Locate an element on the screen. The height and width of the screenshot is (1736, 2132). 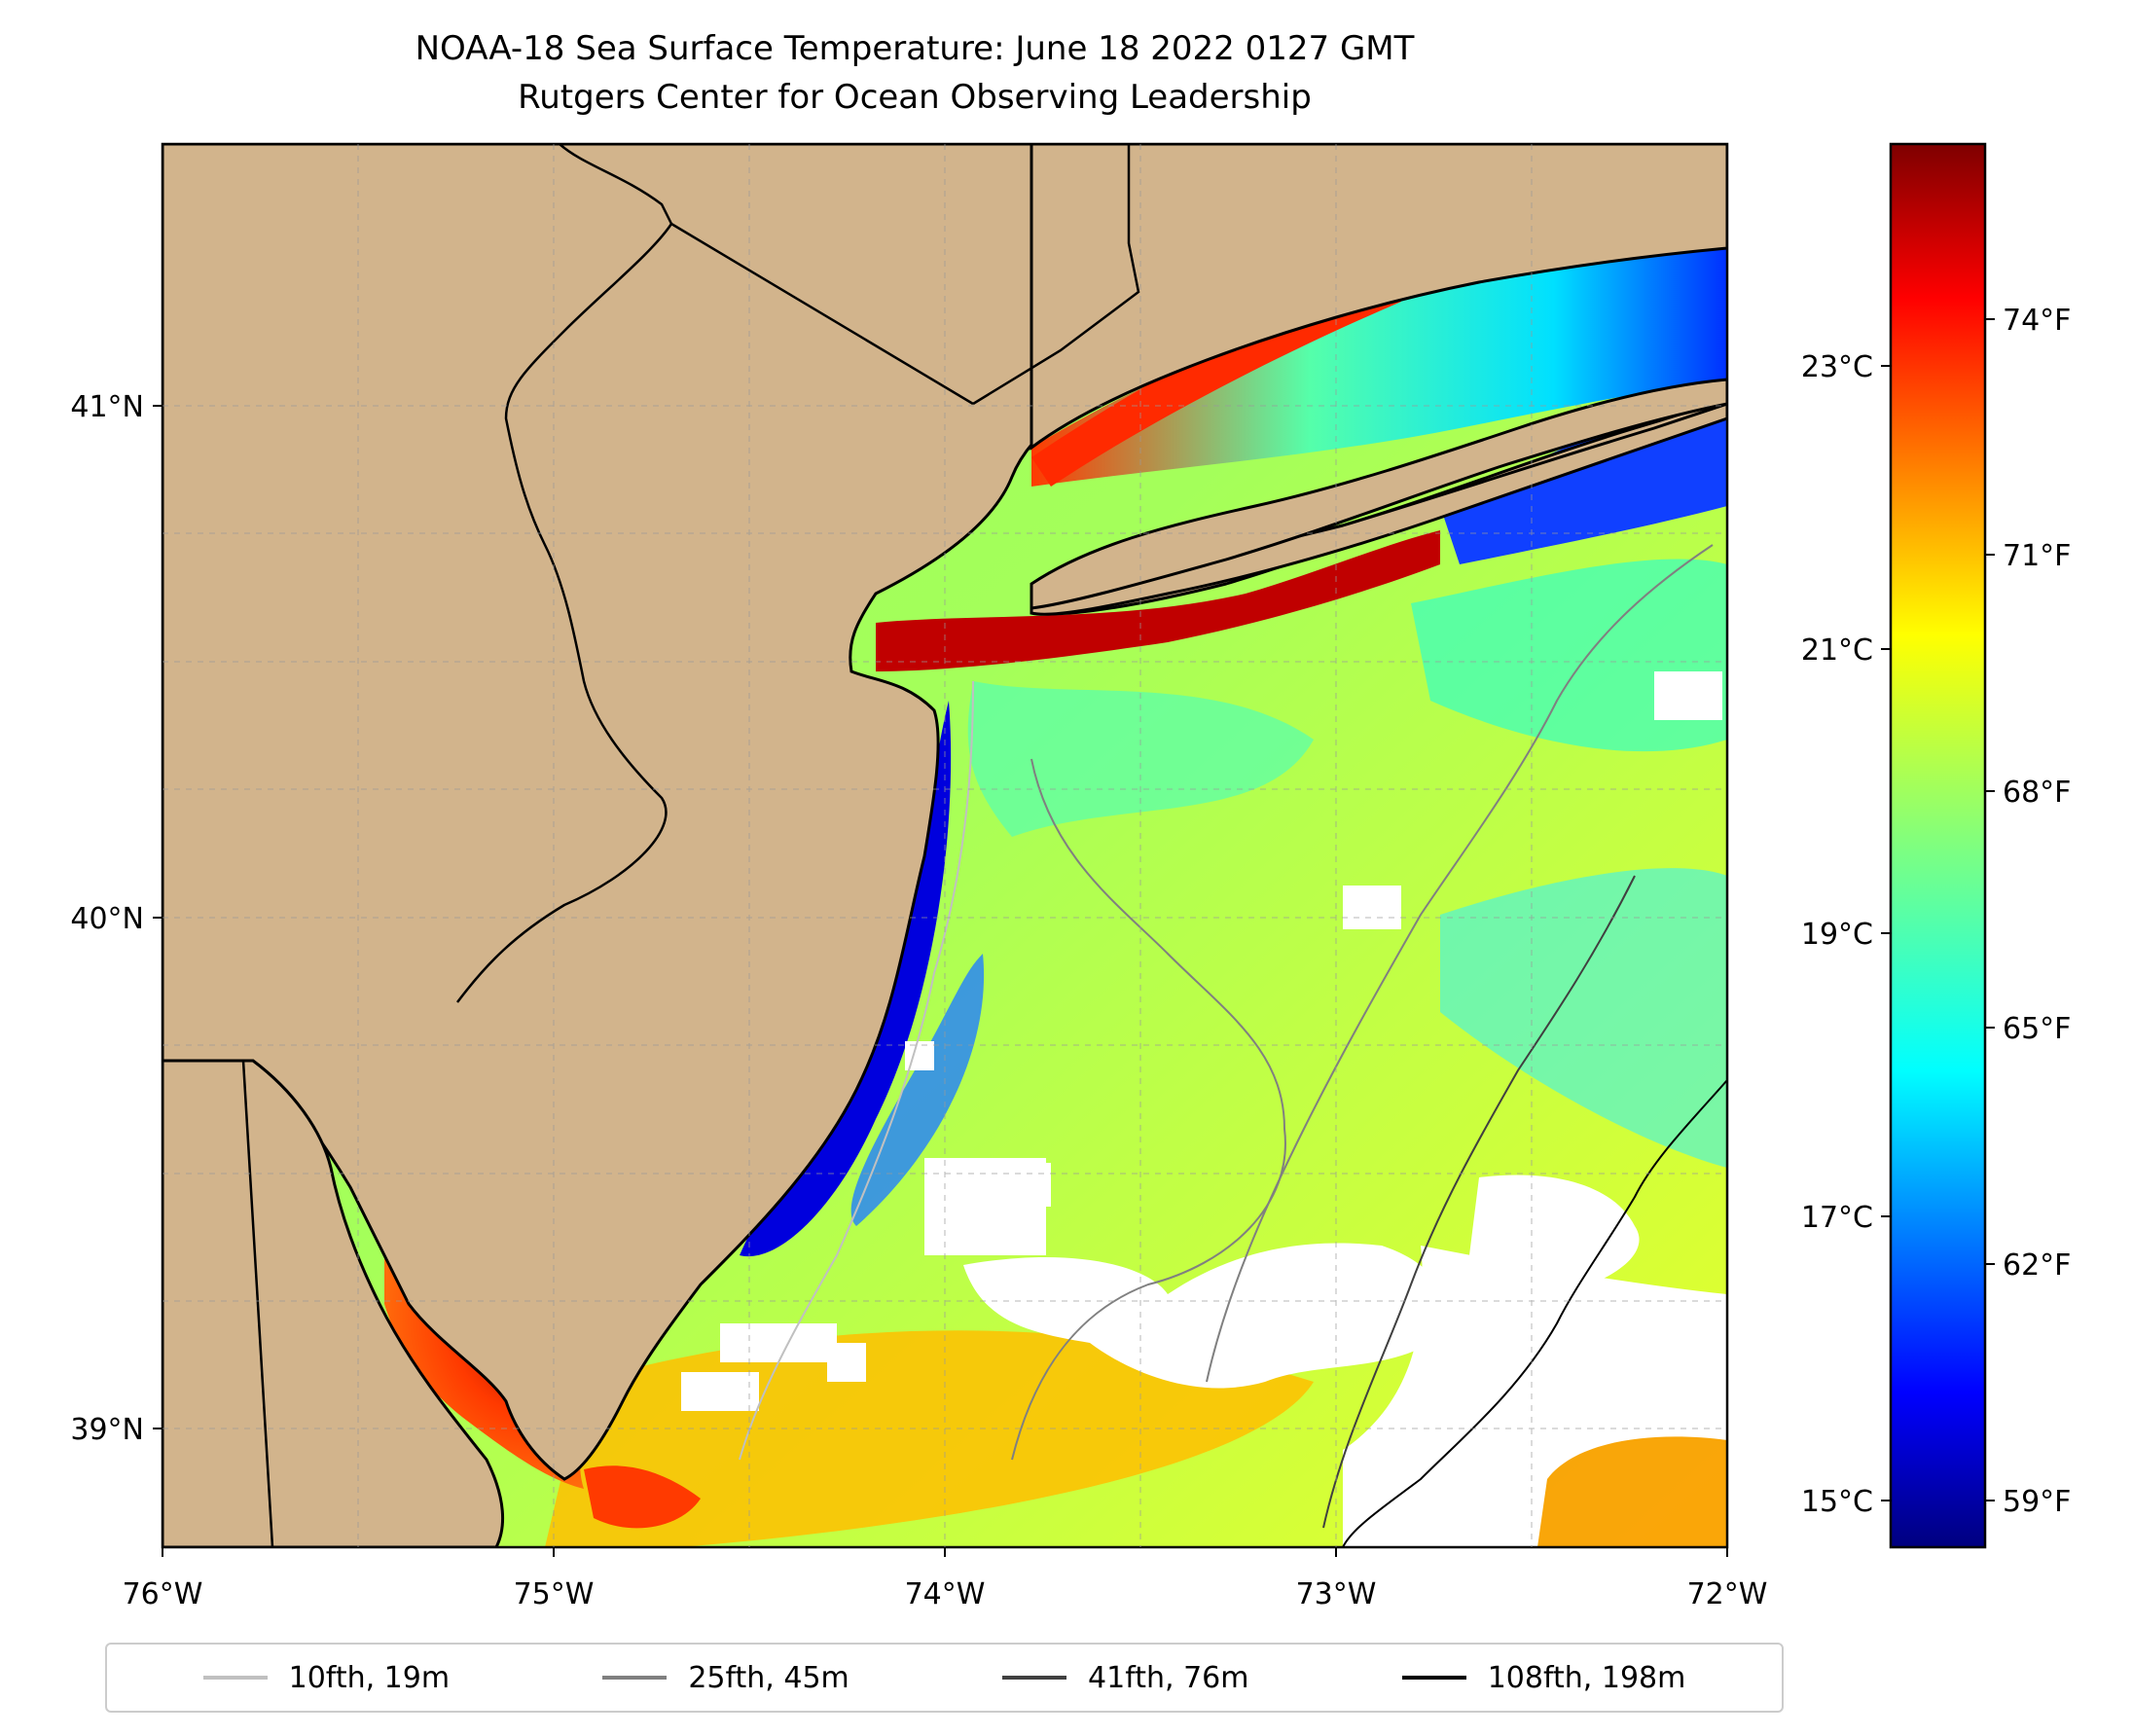
legend-item: 41fth, 76m is located at coordinates (1125, 1678).